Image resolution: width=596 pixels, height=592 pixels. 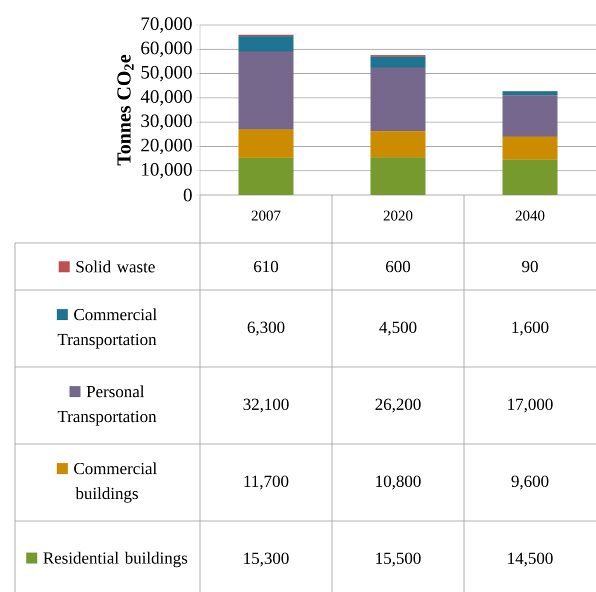 I want to click on y-tick-label: 60,000, so click(x=166, y=50).